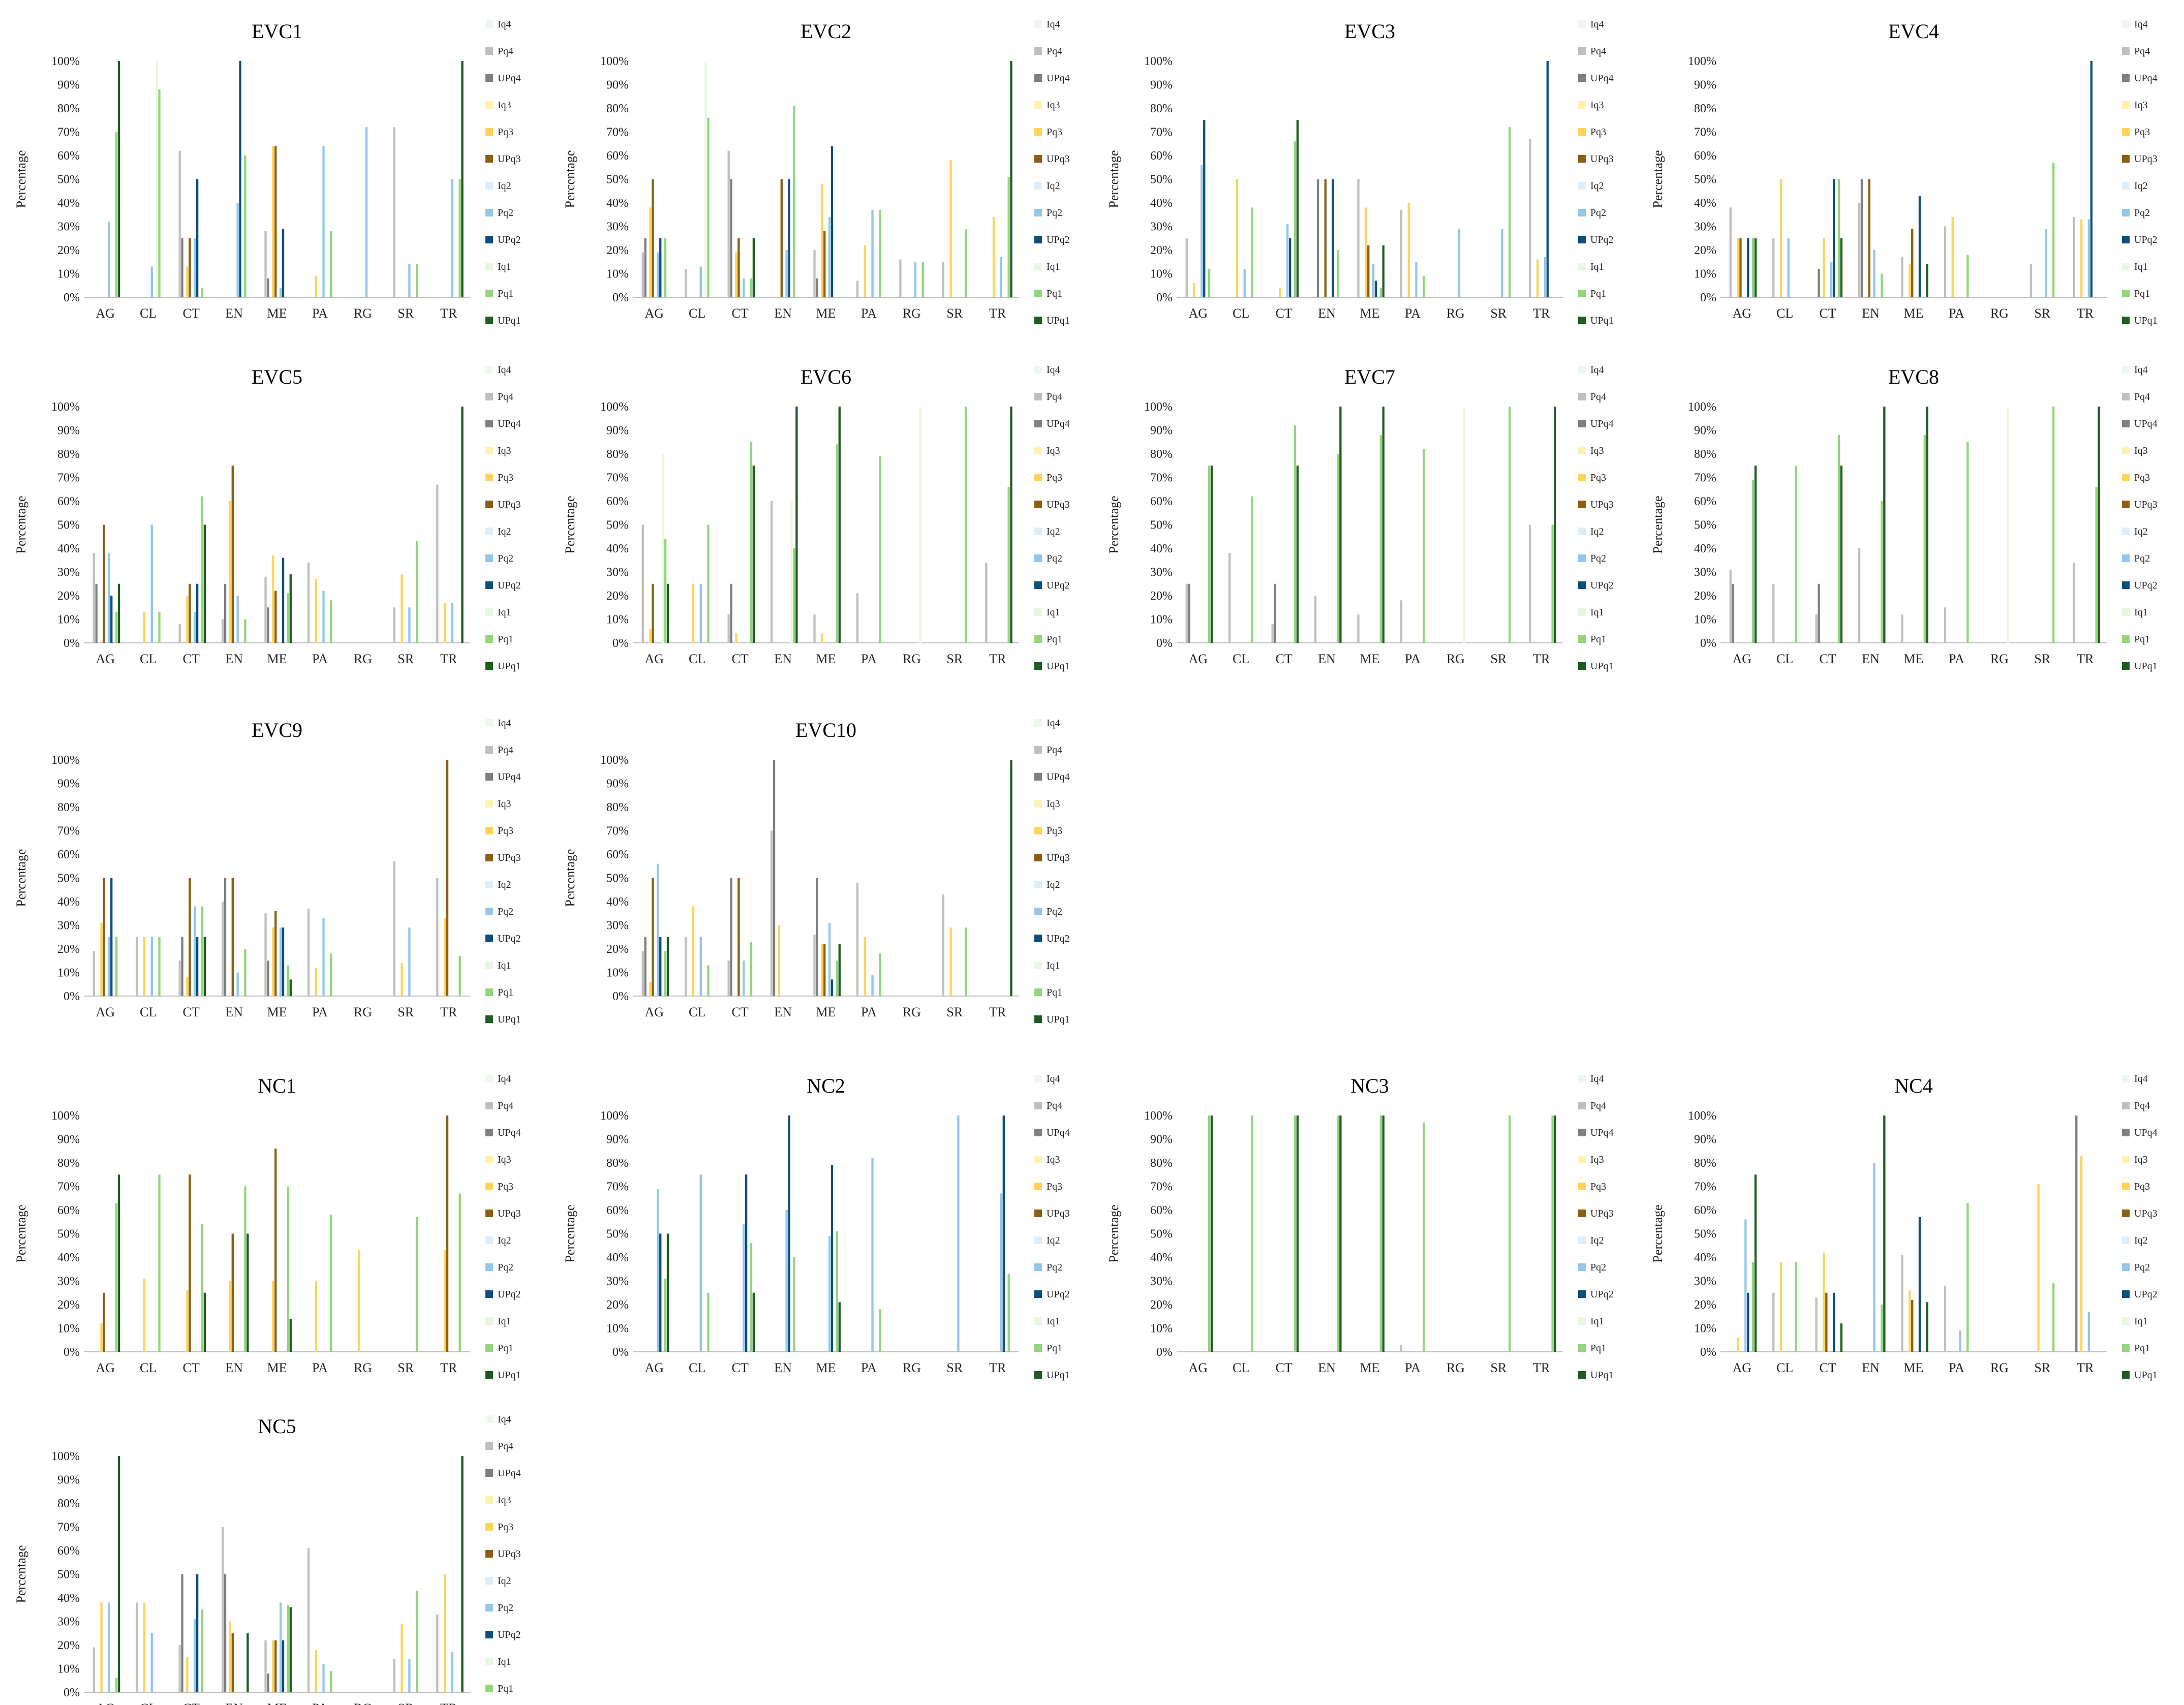  I want to click on legend-label: UPq3, so click(1058, 504).